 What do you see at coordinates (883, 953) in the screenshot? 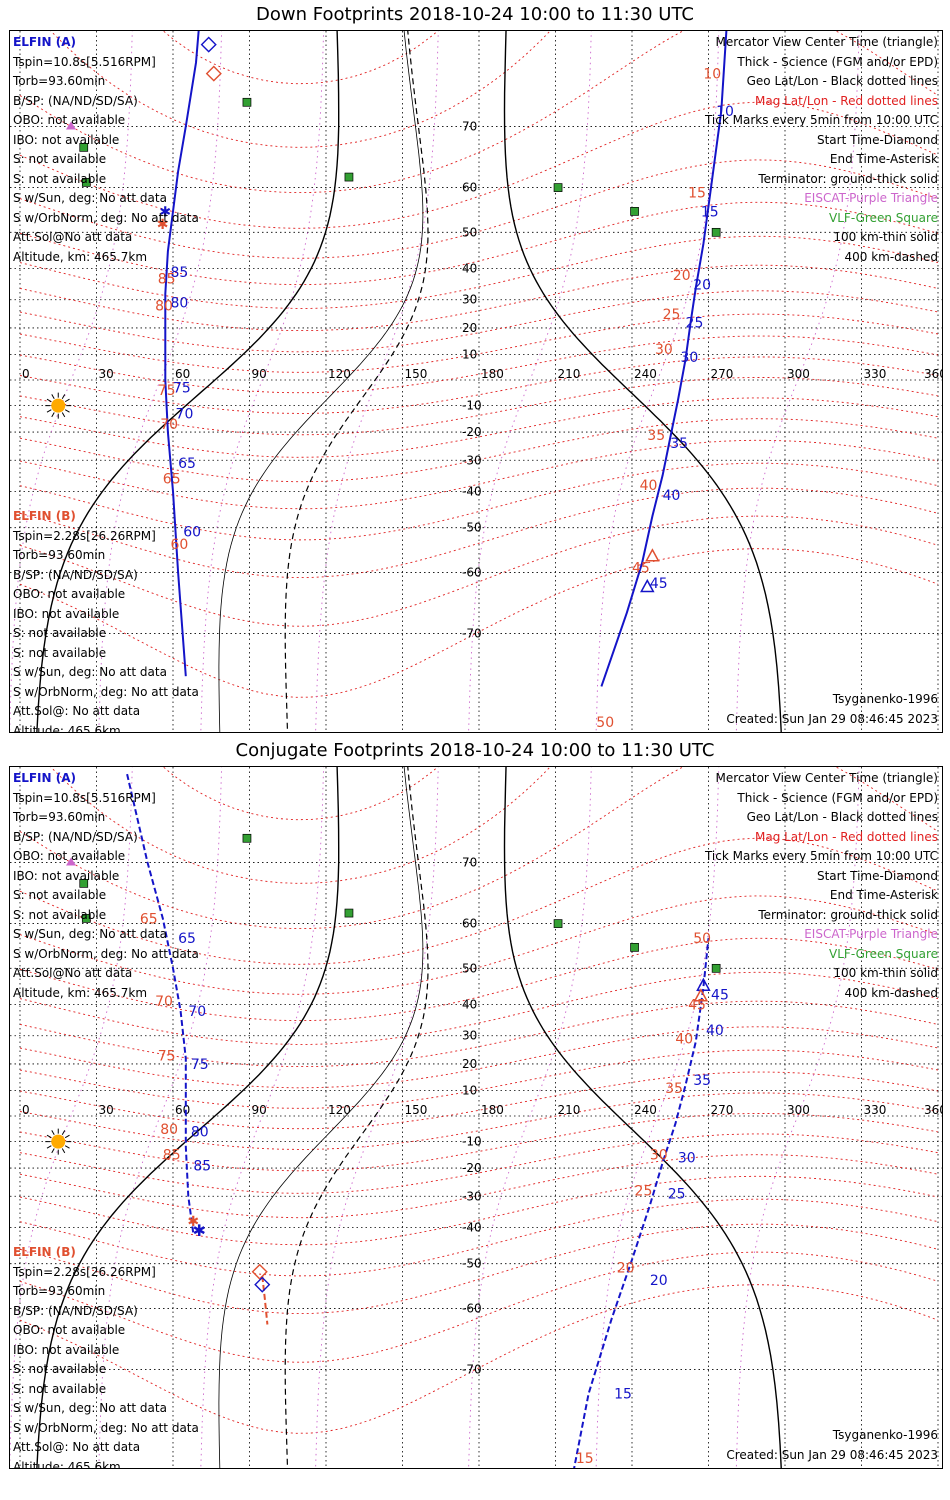
I see `legend-item: VLF-Green Square` at bounding box center [883, 953].